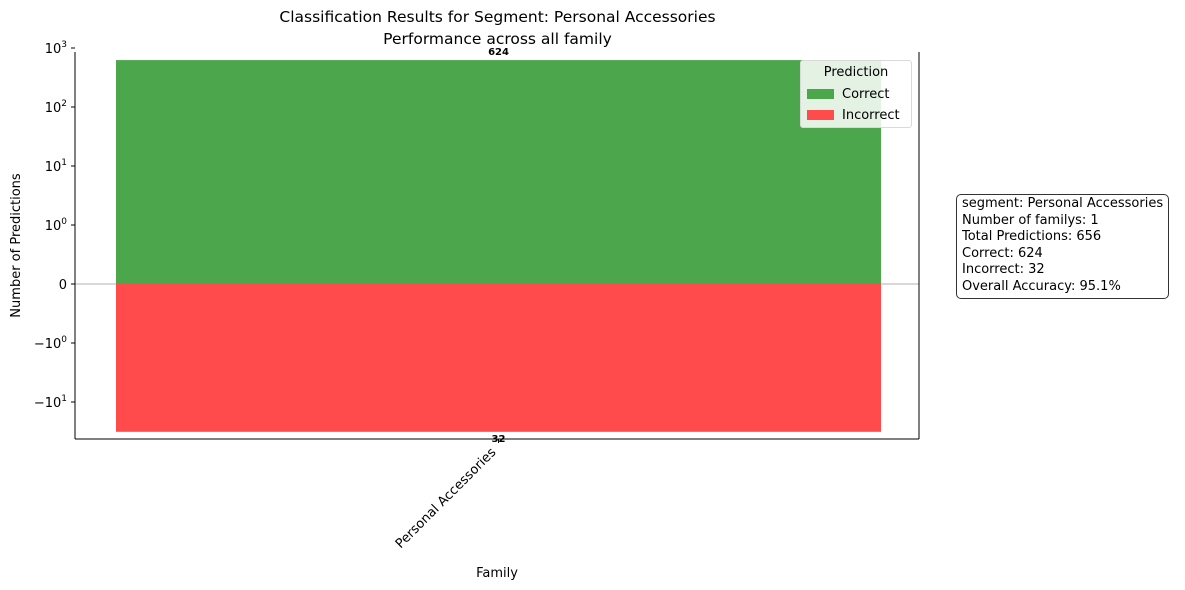  I want to click on stats-incorrect: Incorrect: 32, so click(1003, 270).